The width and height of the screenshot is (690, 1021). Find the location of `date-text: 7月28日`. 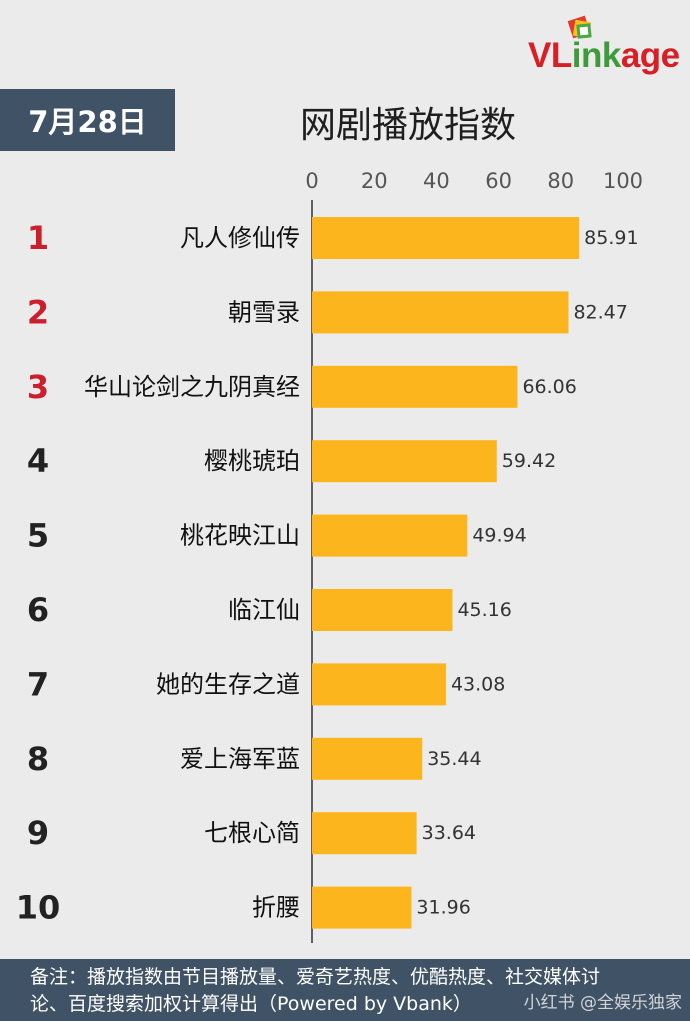

date-text: 7月28日 is located at coordinates (87, 122).